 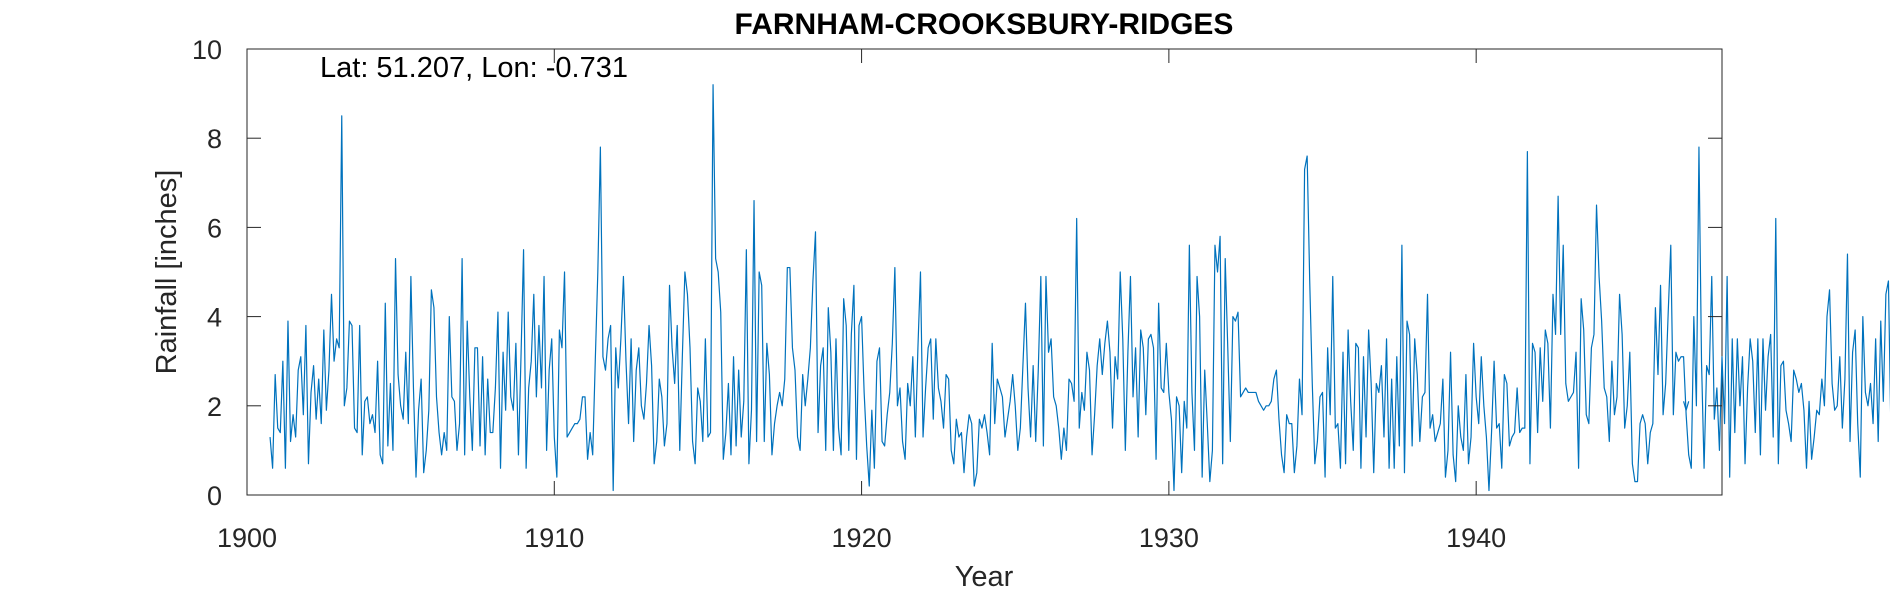 I want to click on location-annotation: Lat: 51.207, Lon: -0.731, so click(x=474, y=68).